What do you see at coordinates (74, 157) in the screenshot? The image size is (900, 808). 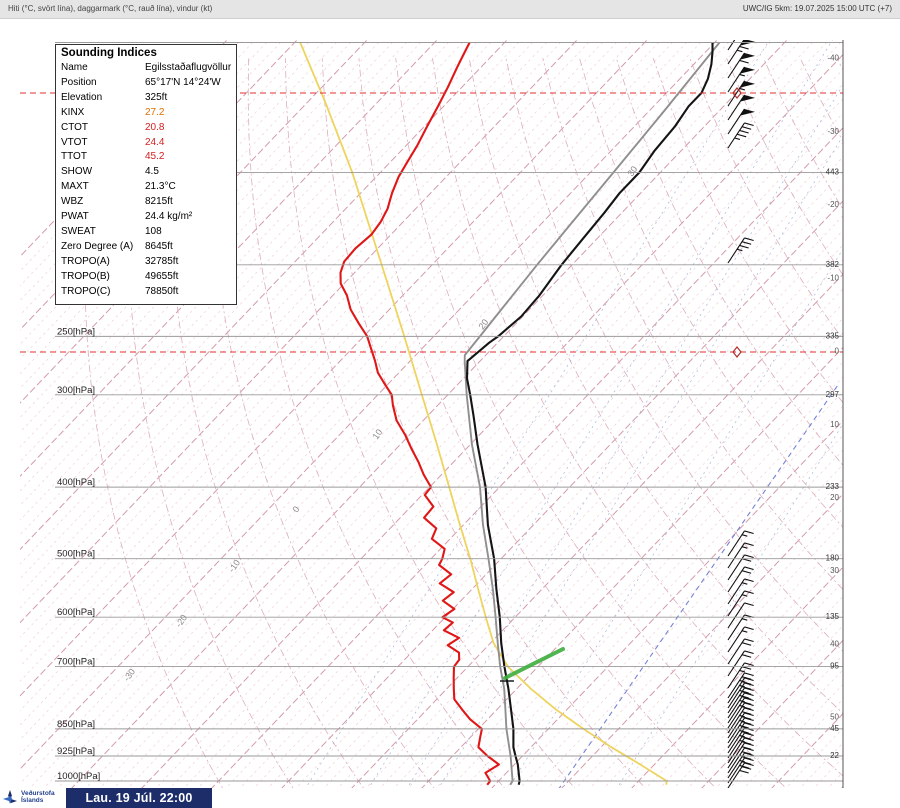 I see `index-label: TTOT` at bounding box center [74, 157].